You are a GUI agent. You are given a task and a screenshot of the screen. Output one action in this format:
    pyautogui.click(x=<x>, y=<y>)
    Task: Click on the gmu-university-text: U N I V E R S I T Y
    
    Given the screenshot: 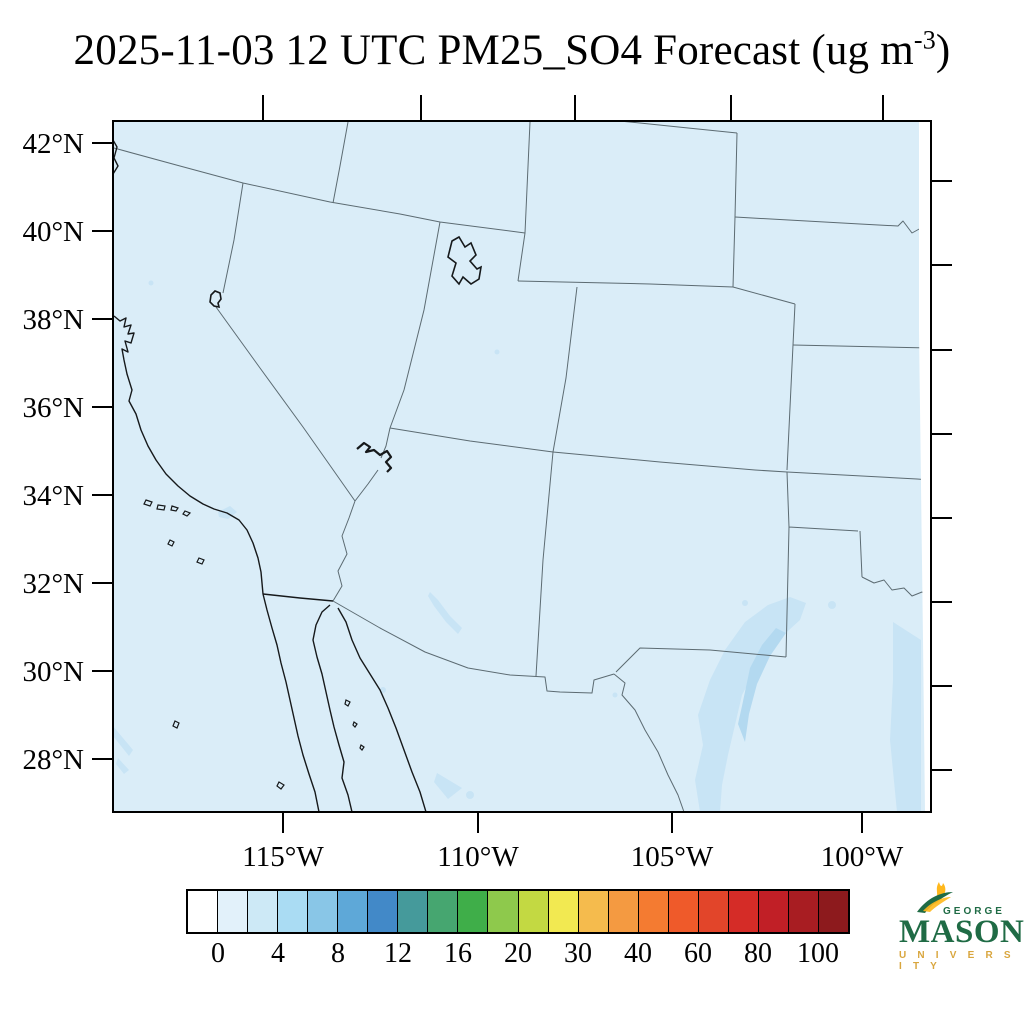 What is the action you would take?
    pyautogui.click(x=957, y=961)
    